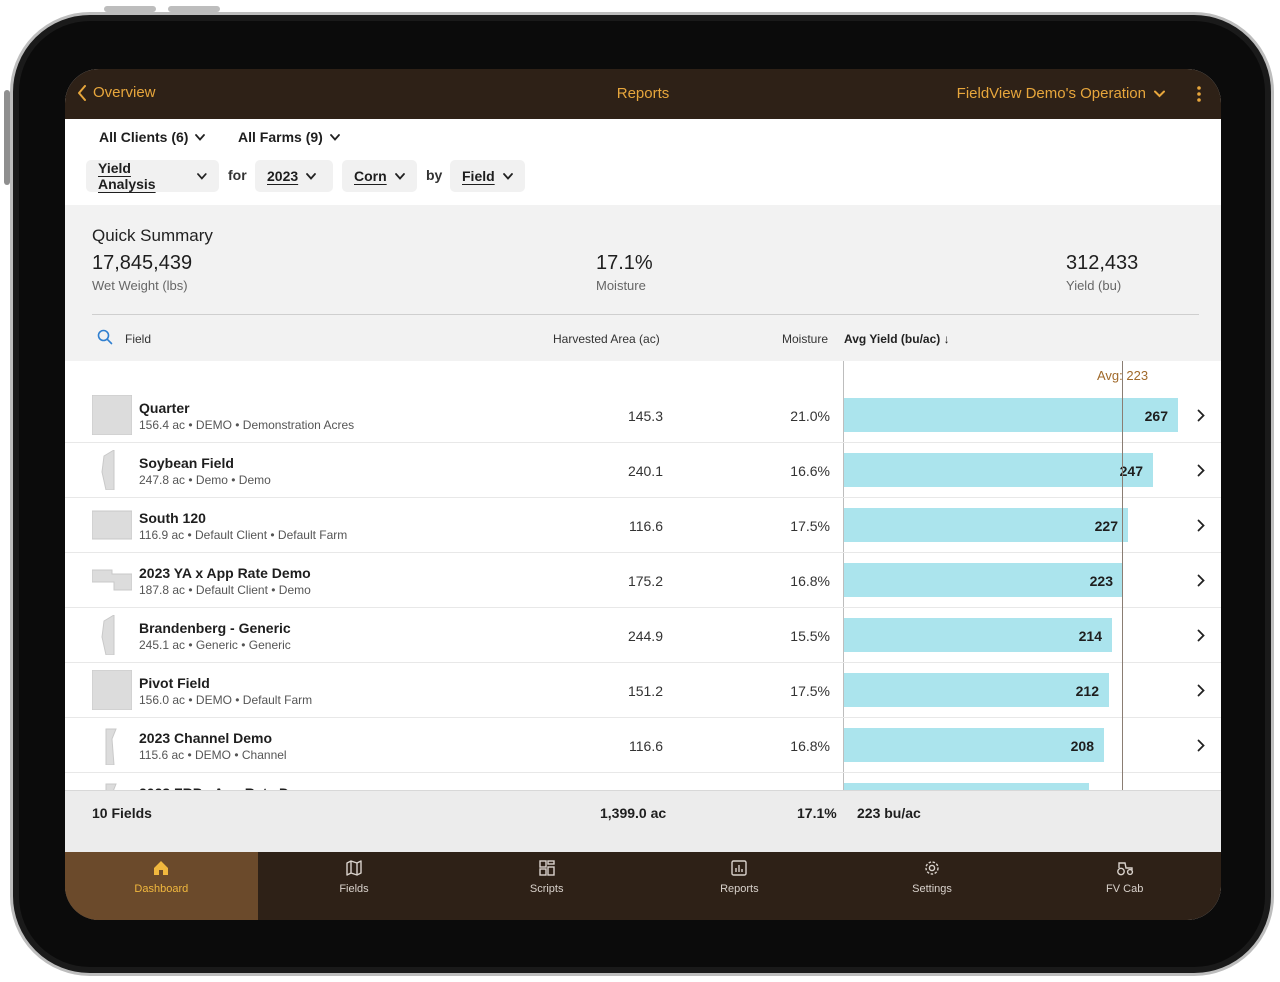  I want to click on more-options-icon, so click(1199, 94).